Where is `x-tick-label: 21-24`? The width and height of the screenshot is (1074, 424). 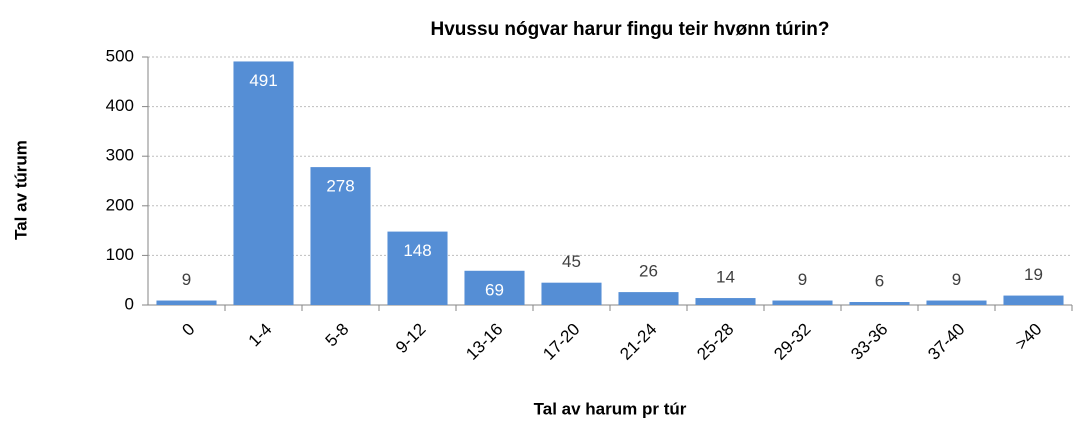 x-tick-label: 21-24 is located at coordinates (638, 342).